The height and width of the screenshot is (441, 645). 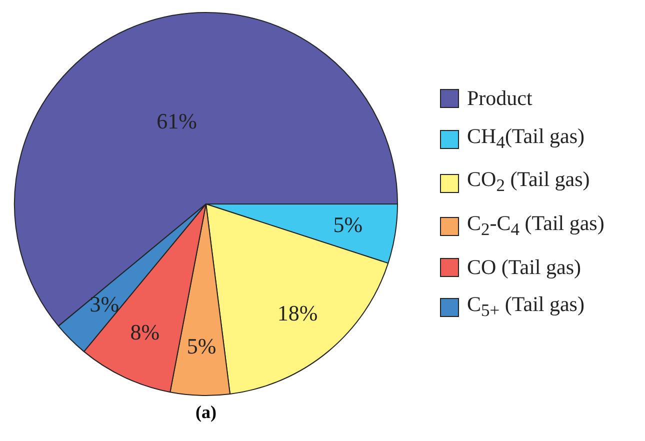 What do you see at coordinates (499, 98) in the screenshot?
I see `legend-label: Product` at bounding box center [499, 98].